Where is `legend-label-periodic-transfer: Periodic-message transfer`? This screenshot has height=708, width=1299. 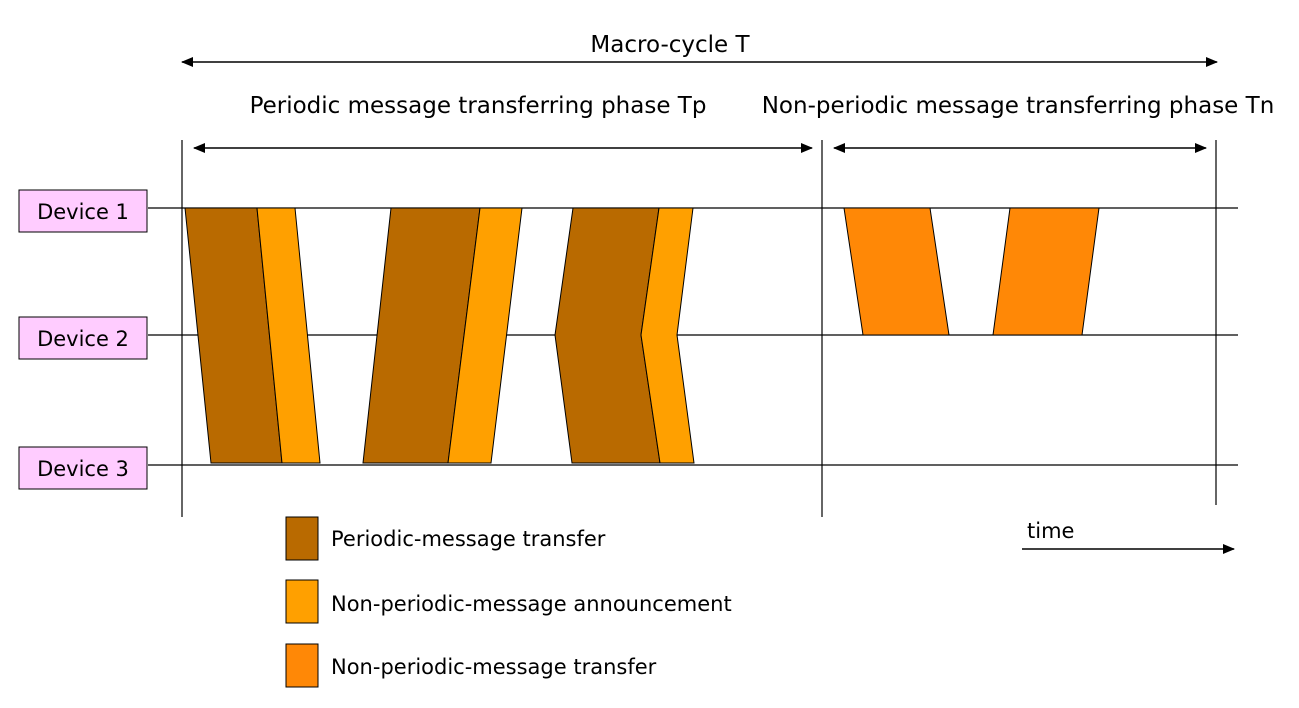 legend-label-periodic-transfer: Periodic-message transfer is located at coordinates (468, 539).